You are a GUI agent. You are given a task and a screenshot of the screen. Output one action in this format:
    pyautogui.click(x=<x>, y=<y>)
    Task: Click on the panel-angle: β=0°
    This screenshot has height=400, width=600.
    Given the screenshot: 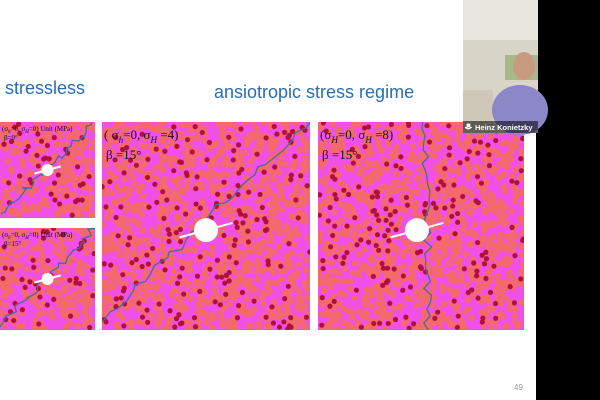 What is the action you would take?
    pyautogui.click(x=11, y=138)
    